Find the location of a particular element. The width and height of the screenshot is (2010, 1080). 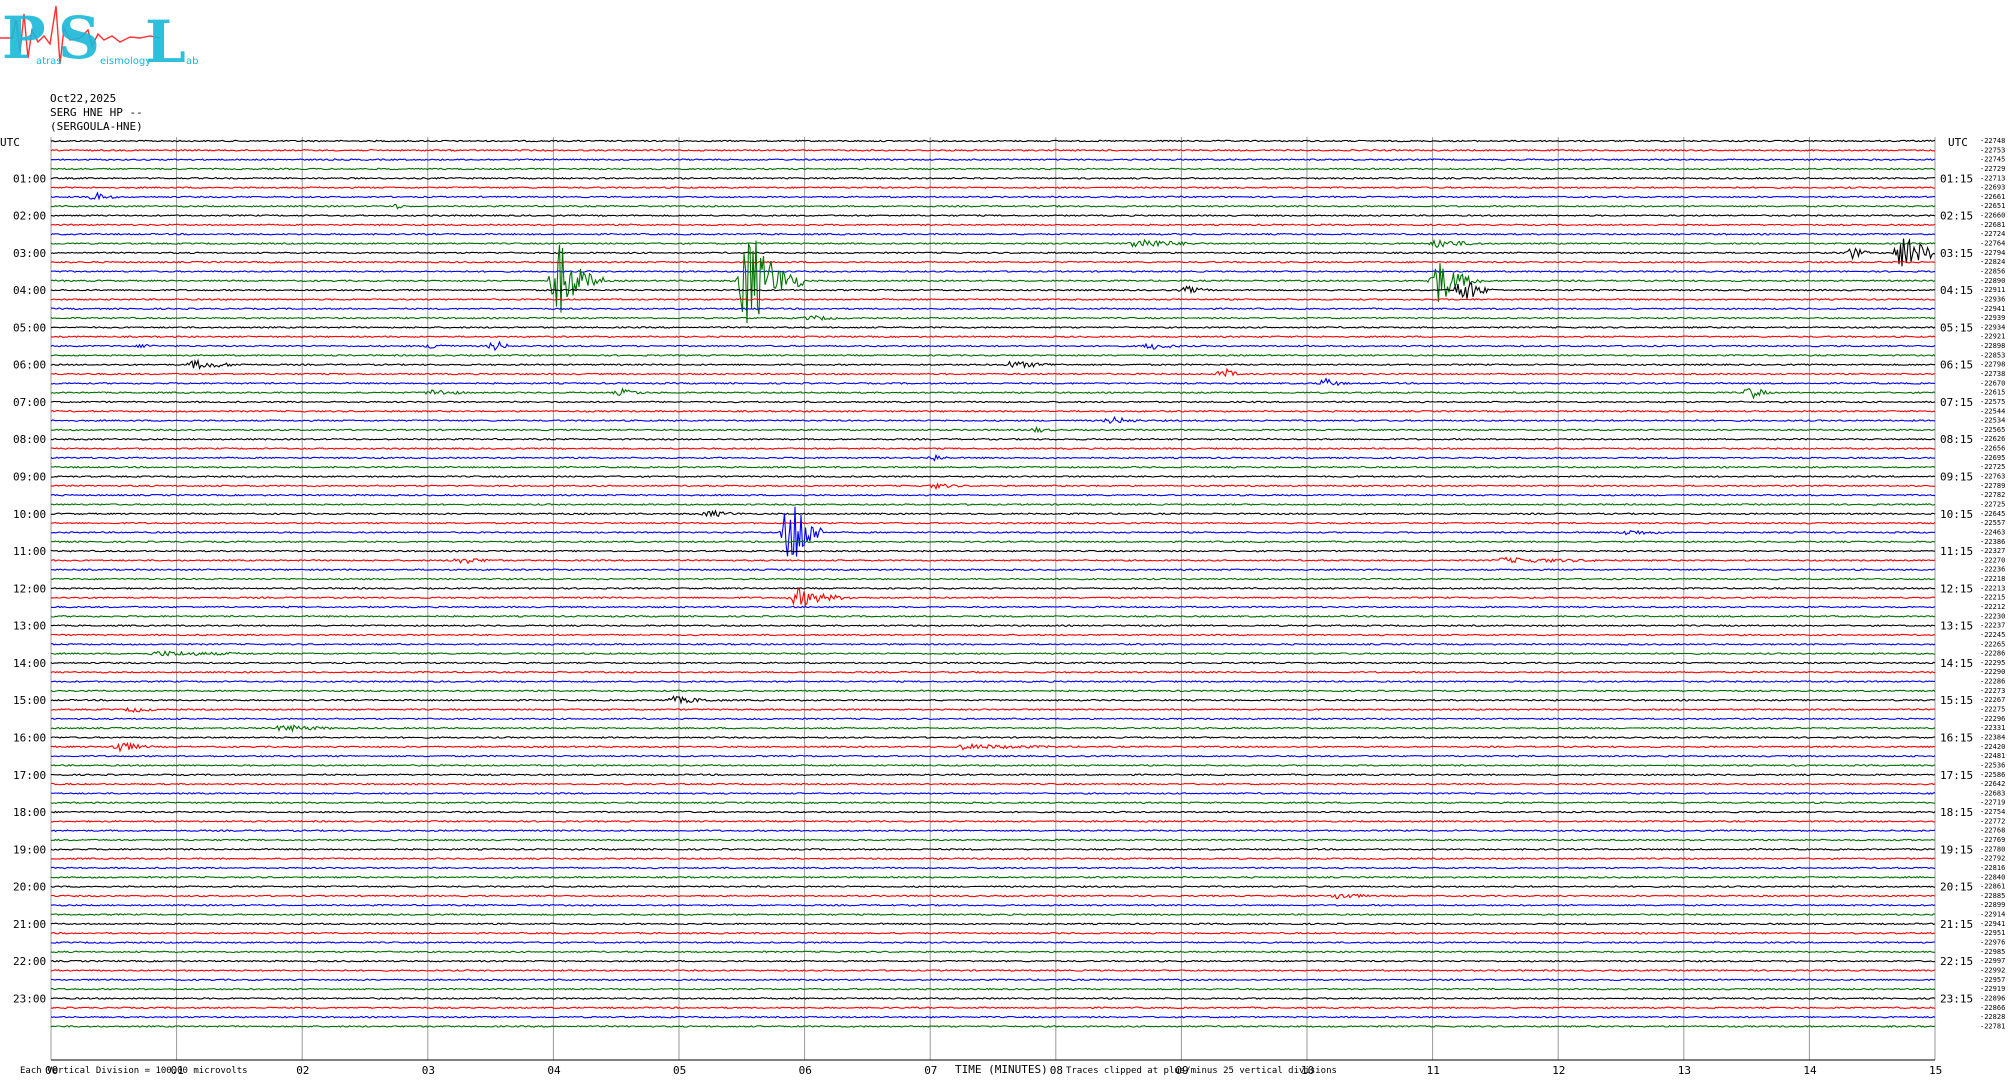

logo-waveform is located at coordinates (80, 35).